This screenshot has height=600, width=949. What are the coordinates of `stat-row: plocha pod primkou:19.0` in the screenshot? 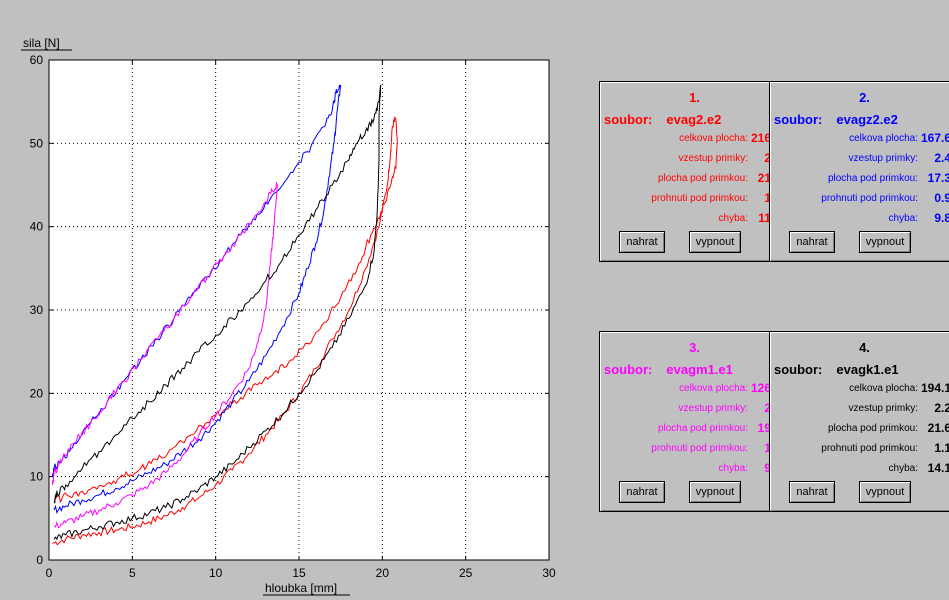 It's located at (694, 429).